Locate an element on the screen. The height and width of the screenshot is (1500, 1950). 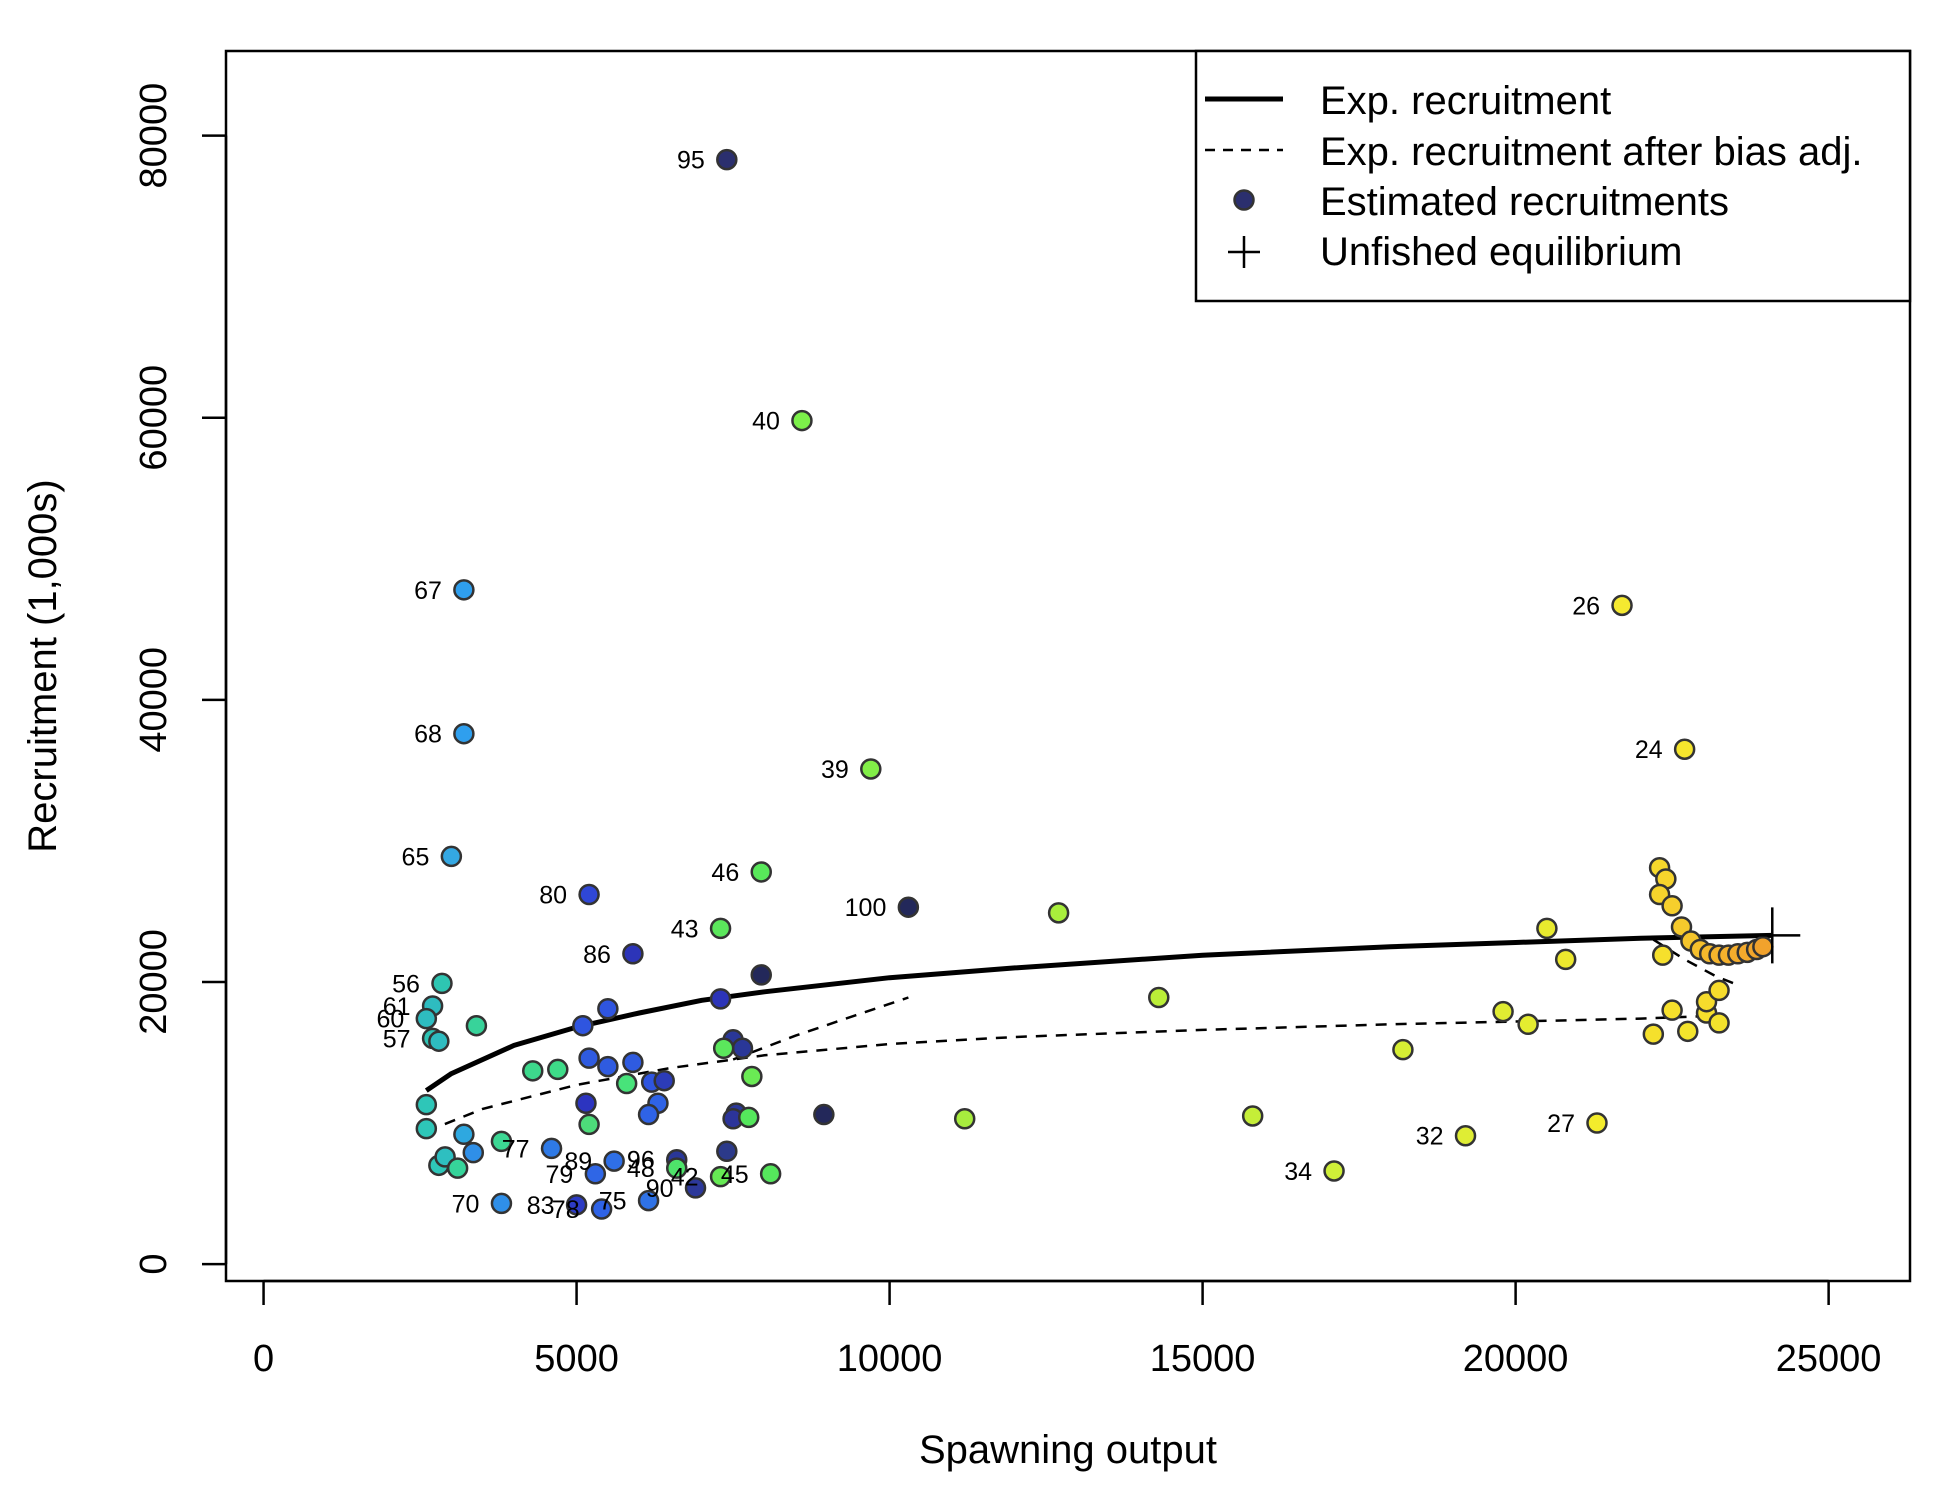
year-label: 61 is located at coordinates (397, 1007).